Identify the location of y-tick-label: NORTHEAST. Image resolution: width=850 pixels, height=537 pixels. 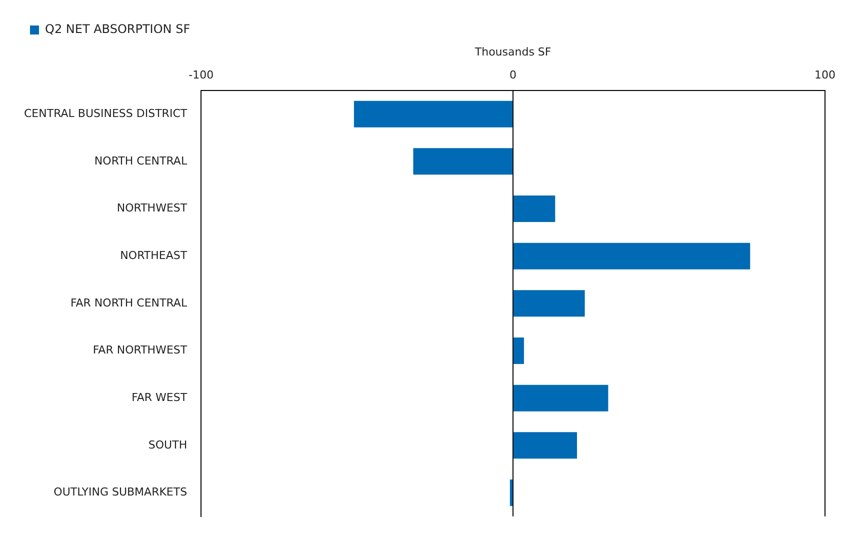
(154, 255).